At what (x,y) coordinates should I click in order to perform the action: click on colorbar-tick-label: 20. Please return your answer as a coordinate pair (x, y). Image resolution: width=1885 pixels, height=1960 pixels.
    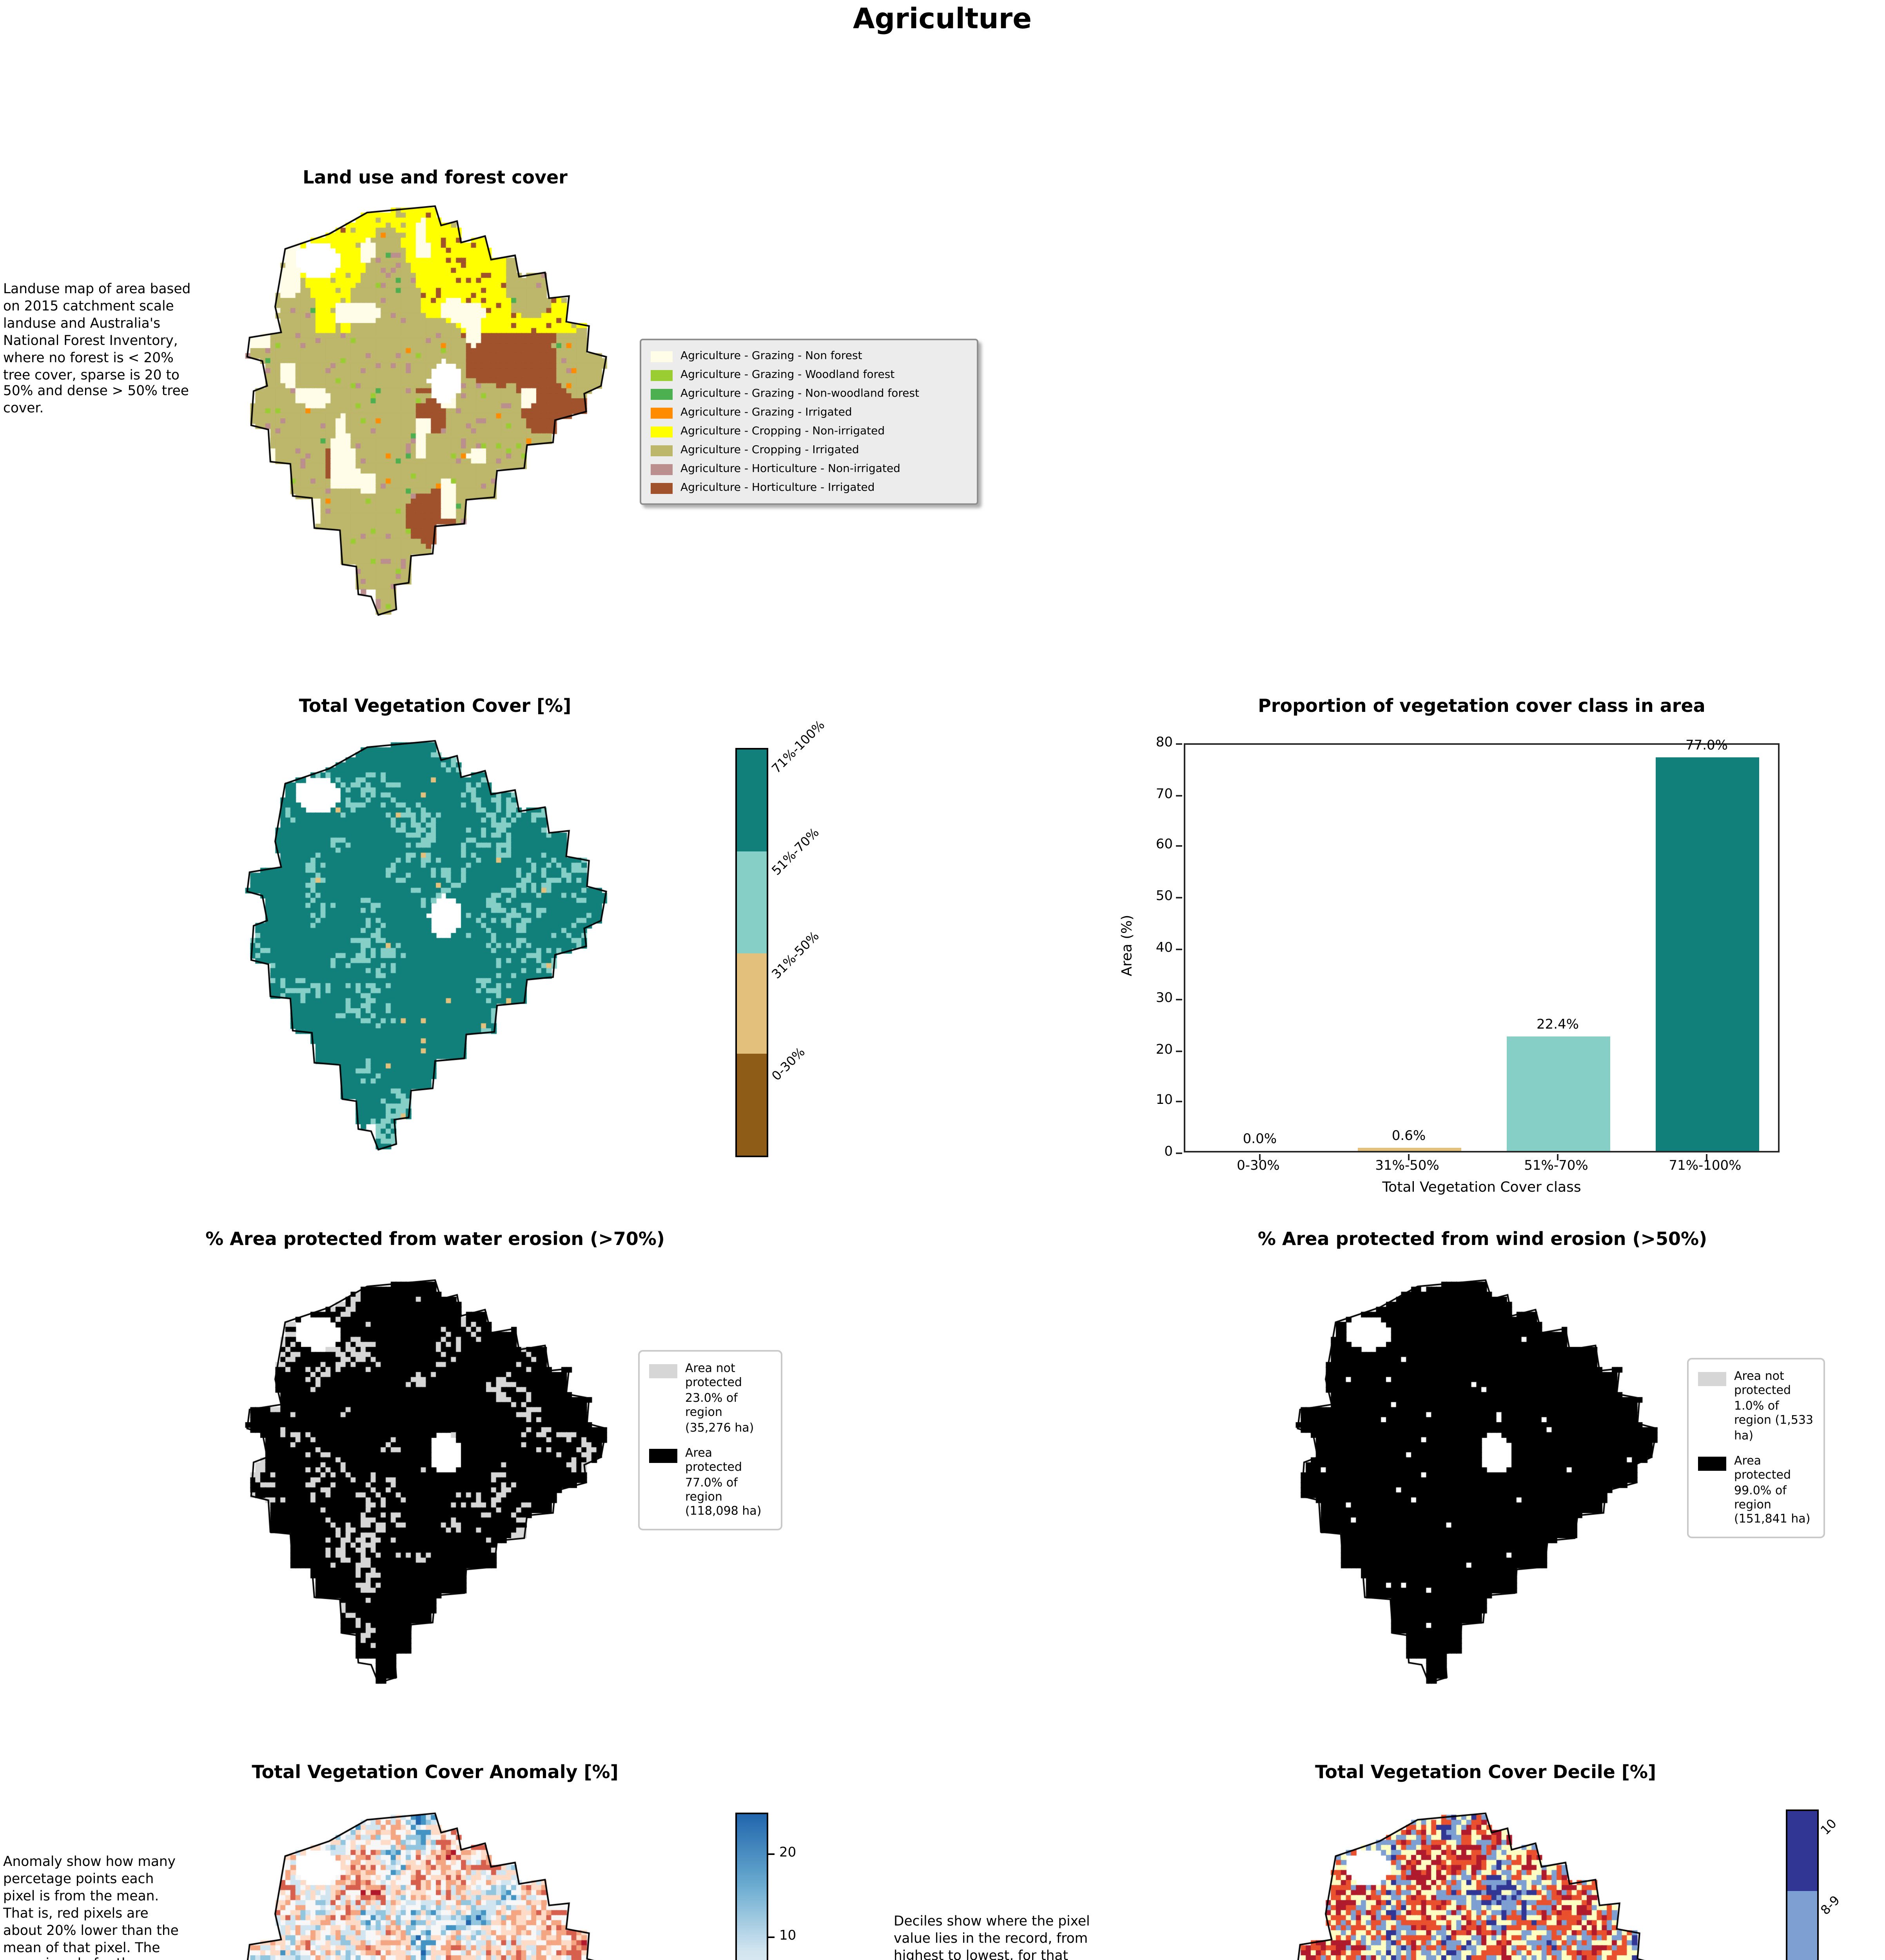
    Looking at the image, I should click on (787, 1854).